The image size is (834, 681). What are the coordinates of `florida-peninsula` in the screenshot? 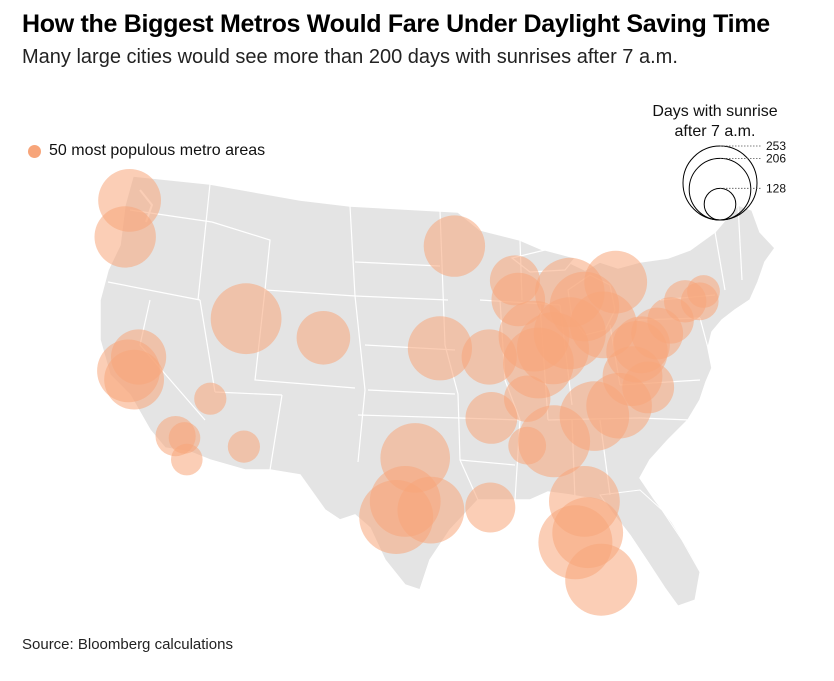 It's located at (650, 548).